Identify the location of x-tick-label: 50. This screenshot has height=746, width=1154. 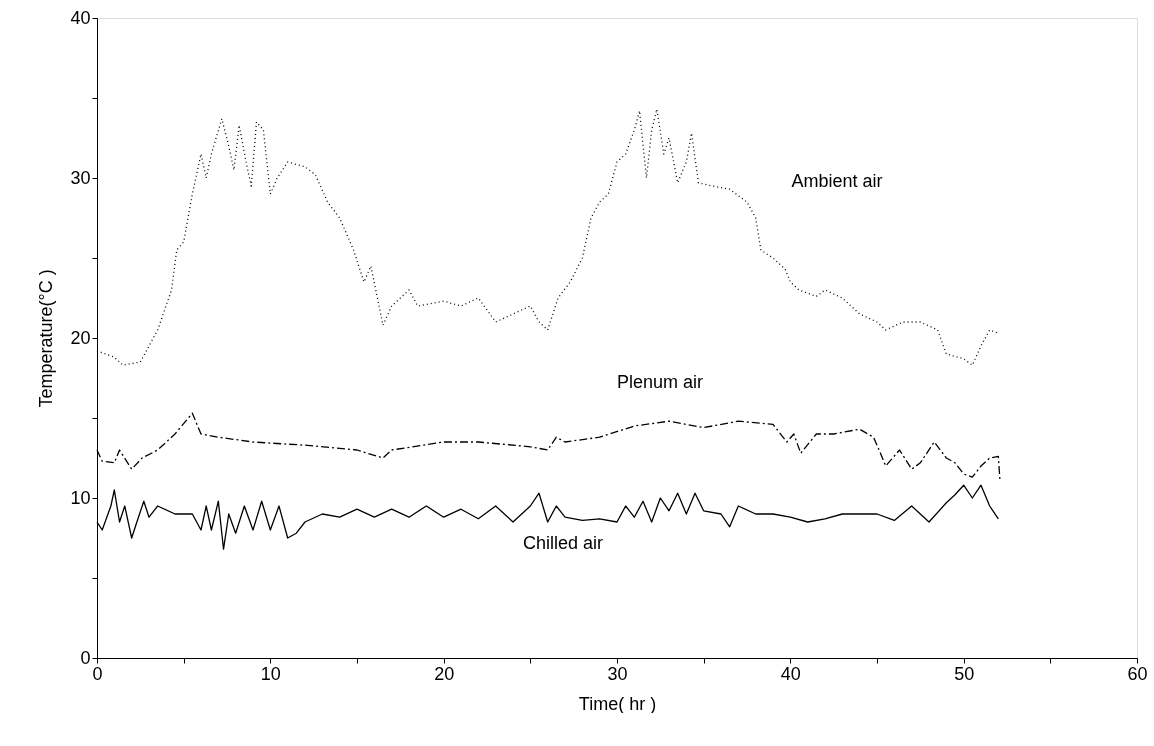
(964, 673).